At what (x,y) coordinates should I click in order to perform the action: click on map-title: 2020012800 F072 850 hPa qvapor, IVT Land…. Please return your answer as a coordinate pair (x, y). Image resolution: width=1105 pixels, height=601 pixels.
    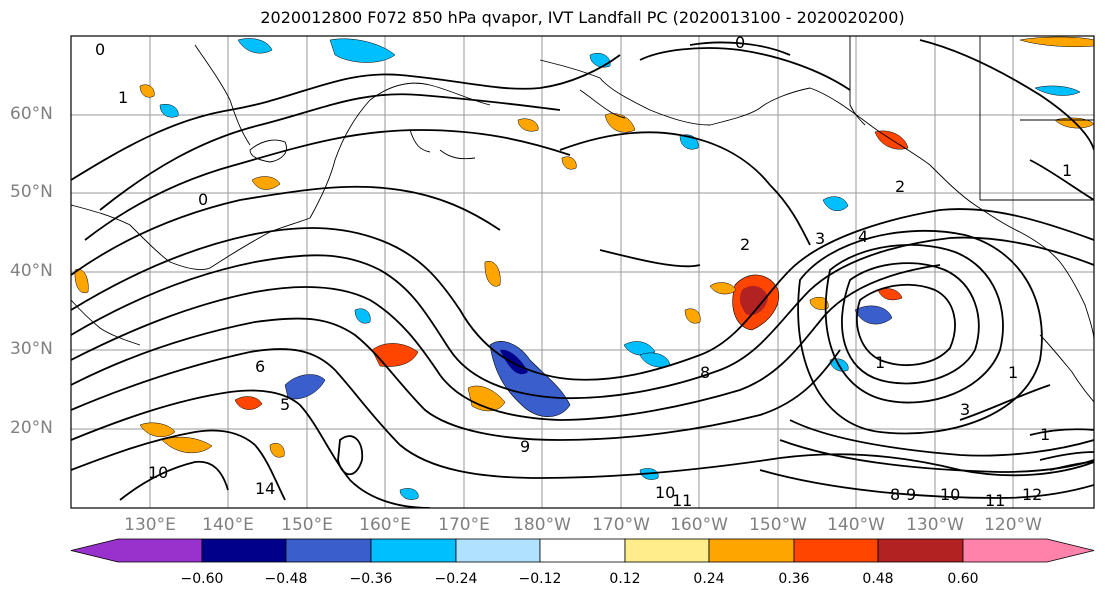
    Looking at the image, I should click on (582, 17).